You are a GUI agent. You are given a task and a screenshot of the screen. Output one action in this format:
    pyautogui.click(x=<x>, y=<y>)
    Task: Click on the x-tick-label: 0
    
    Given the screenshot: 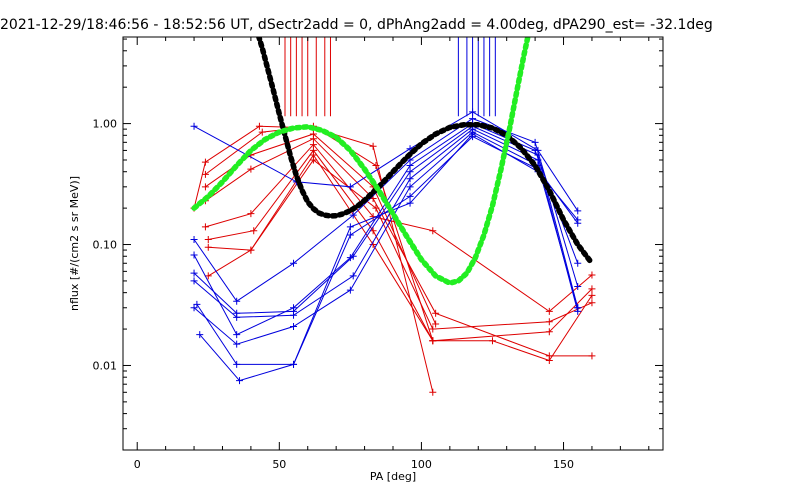 What is the action you would take?
    pyautogui.click(x=137, y=464)
    